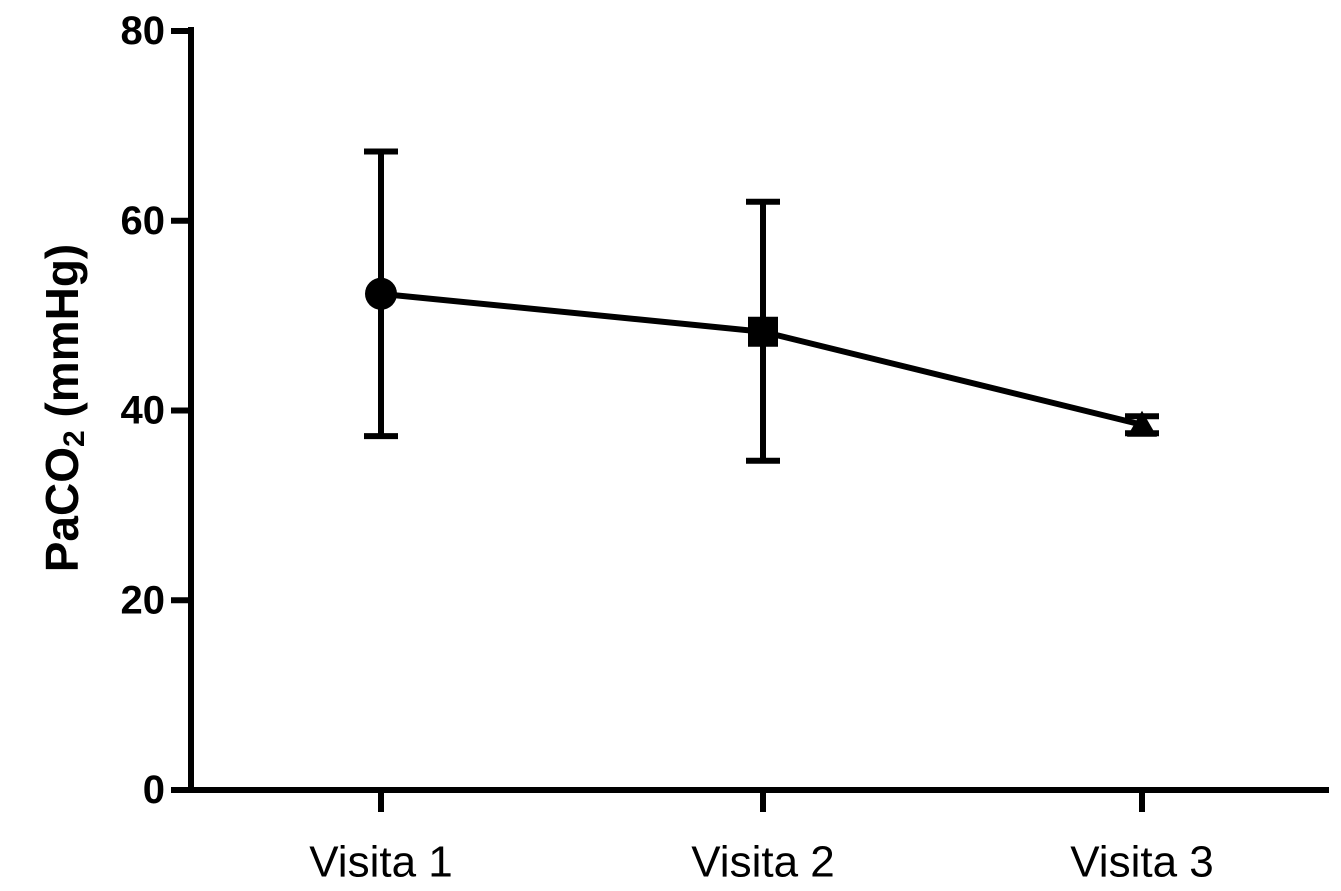 This screenshot has width=1341, height=891. I want to click on data-point-triangle, so click(1142, 423).